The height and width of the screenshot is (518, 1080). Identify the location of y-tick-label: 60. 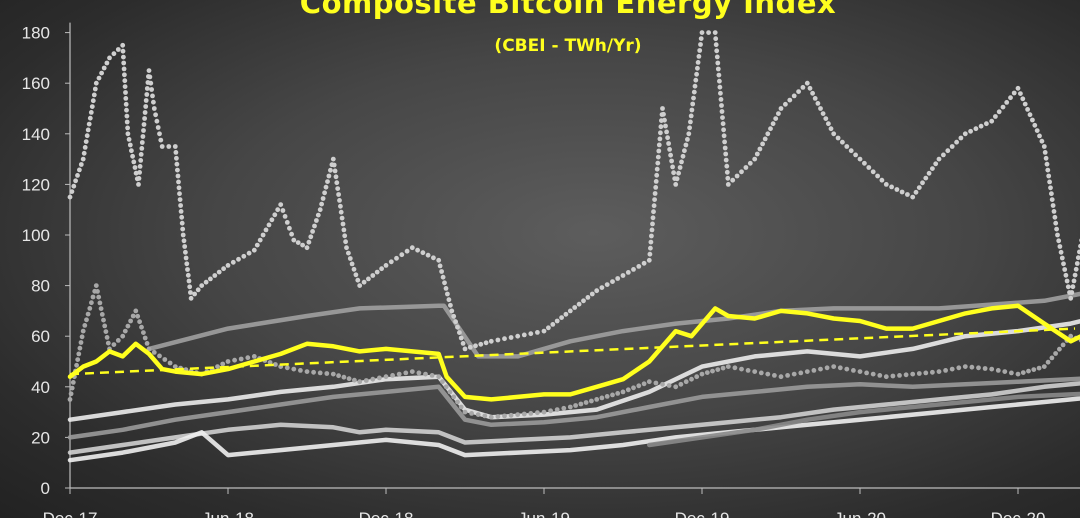
(40, 336).